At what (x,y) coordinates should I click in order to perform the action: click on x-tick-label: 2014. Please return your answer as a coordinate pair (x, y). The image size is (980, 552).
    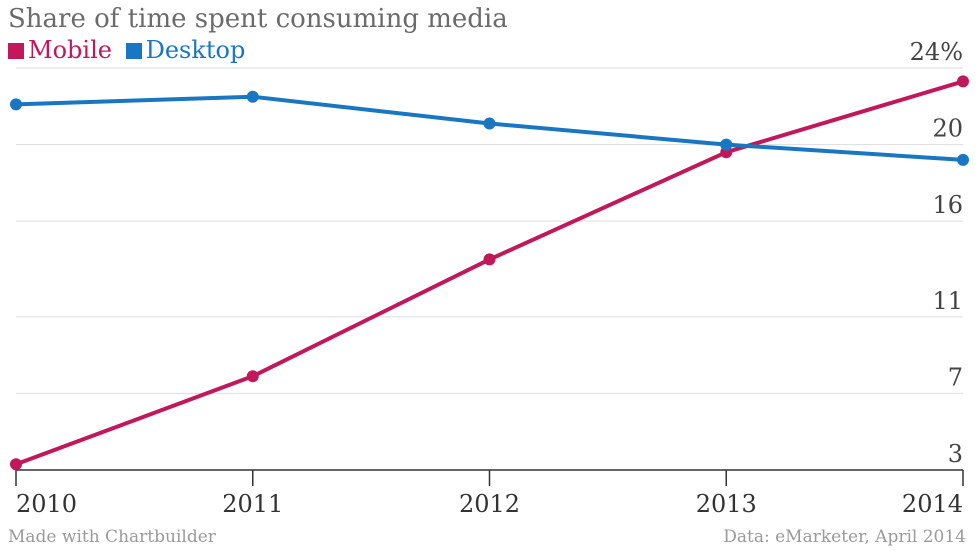
    Looking at the image, I should click on (932, 504).